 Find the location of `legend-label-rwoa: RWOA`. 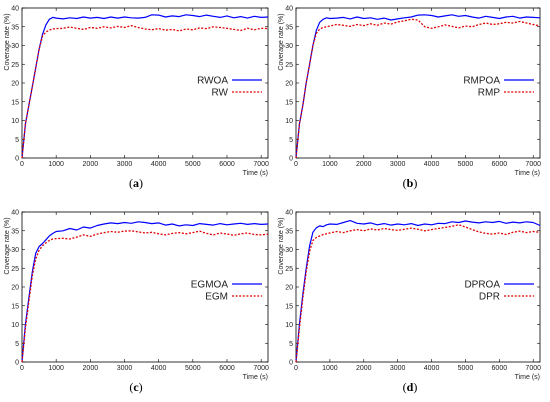

legend-label-rwoa: RWOA is located at coordinates (212, 81).